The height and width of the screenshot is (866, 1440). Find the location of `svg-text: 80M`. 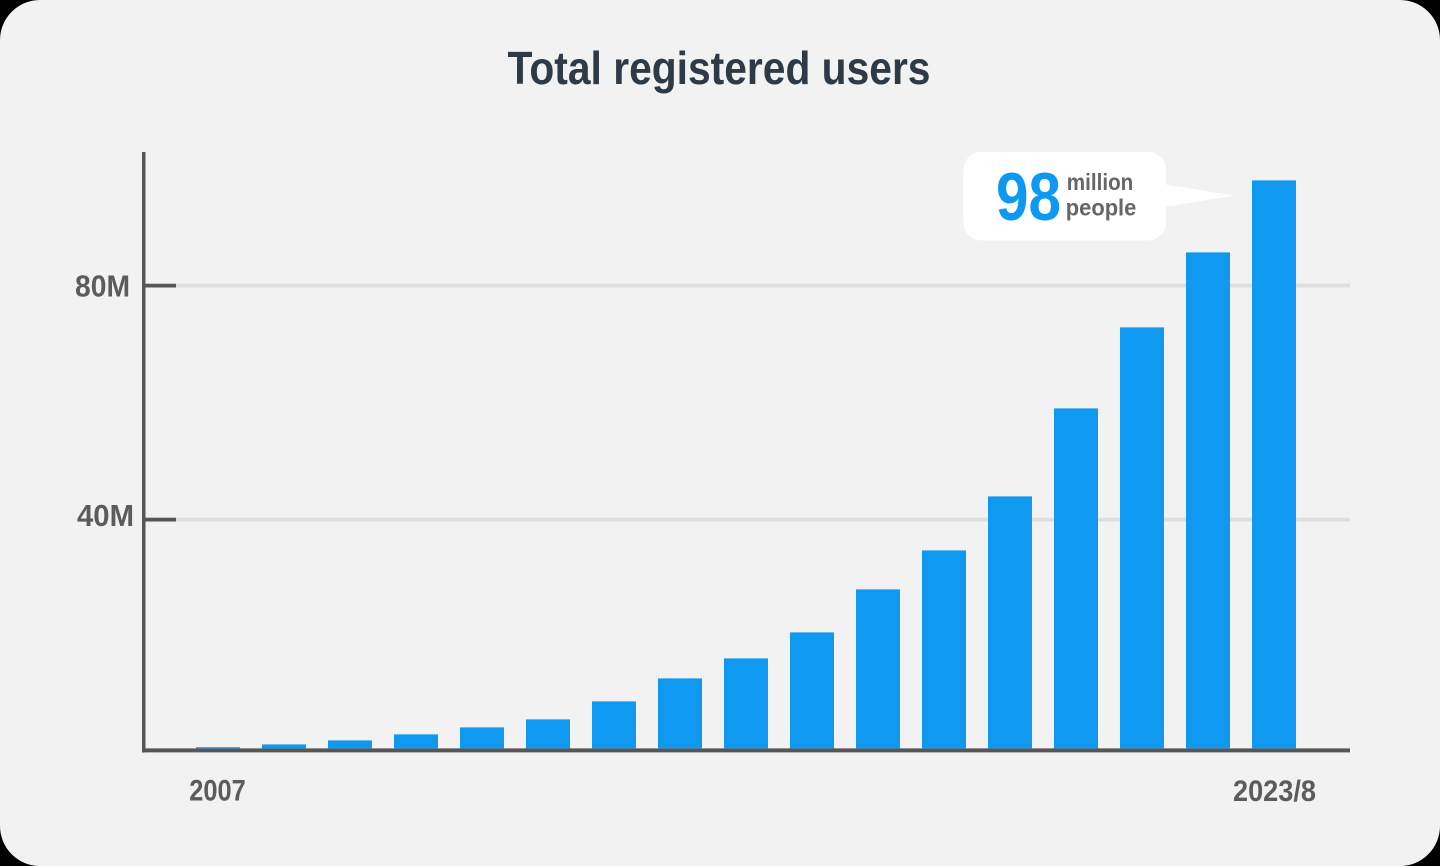

svg-text: 80M is located at coordinates (102, 286).